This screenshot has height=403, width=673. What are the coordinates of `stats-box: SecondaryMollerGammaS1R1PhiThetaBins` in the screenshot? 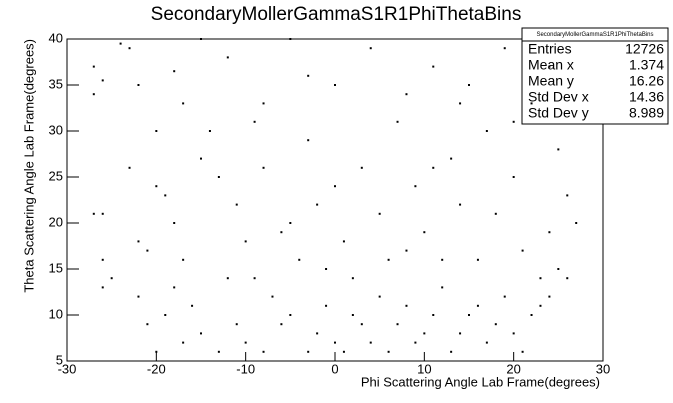 It's located at (595, 76).